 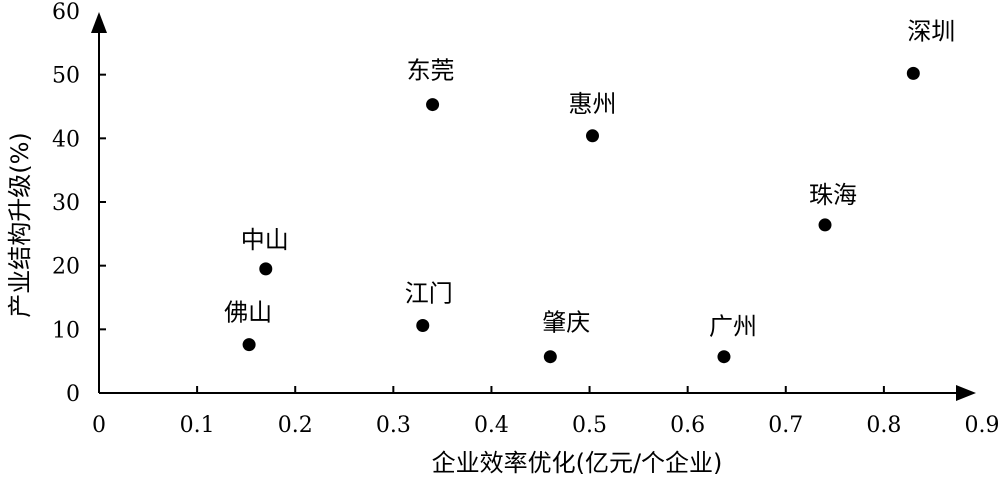 What do you see at coordinates (429, 294) in the screenshot?
I see `data-point-label: 江门` at bounding box center [429, 294].